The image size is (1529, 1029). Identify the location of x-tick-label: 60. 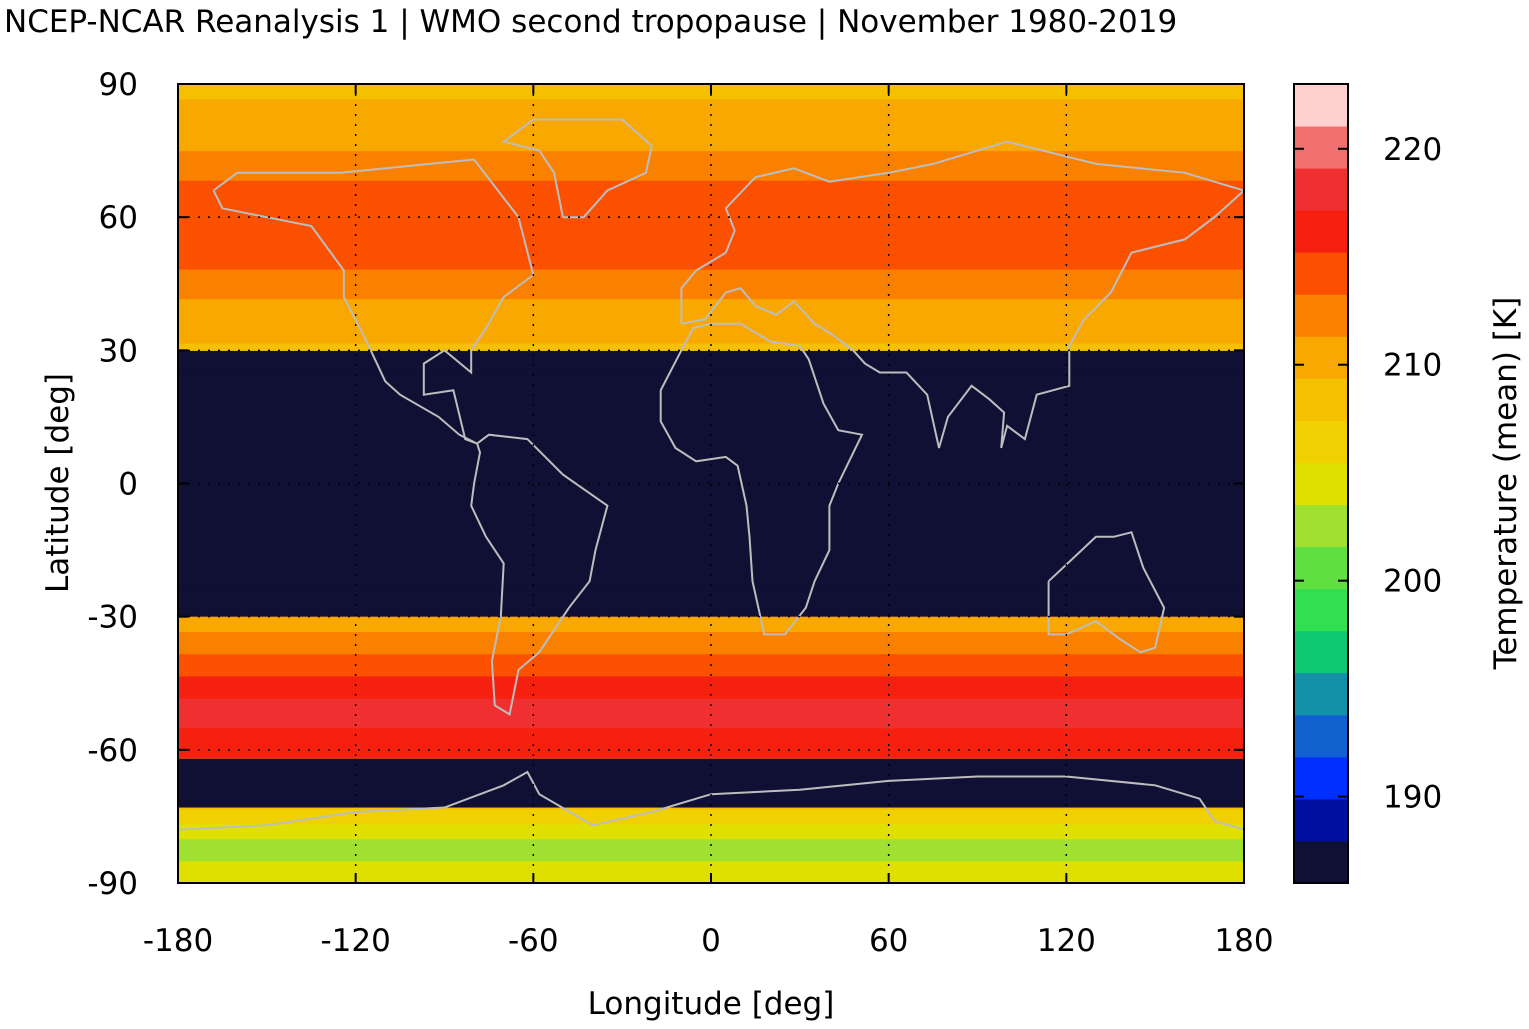
(888, 941).